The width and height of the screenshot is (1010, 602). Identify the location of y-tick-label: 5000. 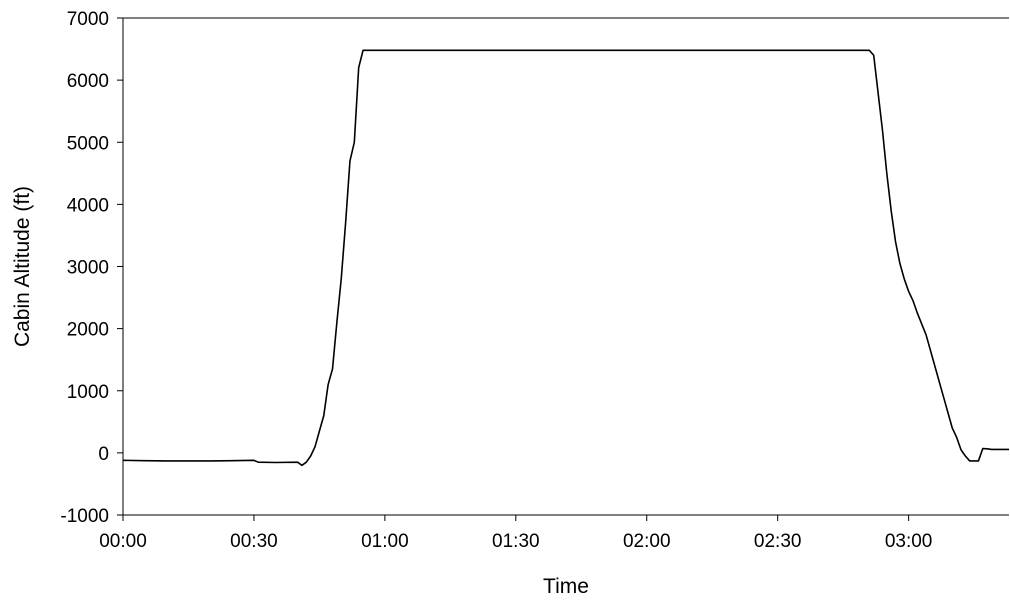
(88, 143).